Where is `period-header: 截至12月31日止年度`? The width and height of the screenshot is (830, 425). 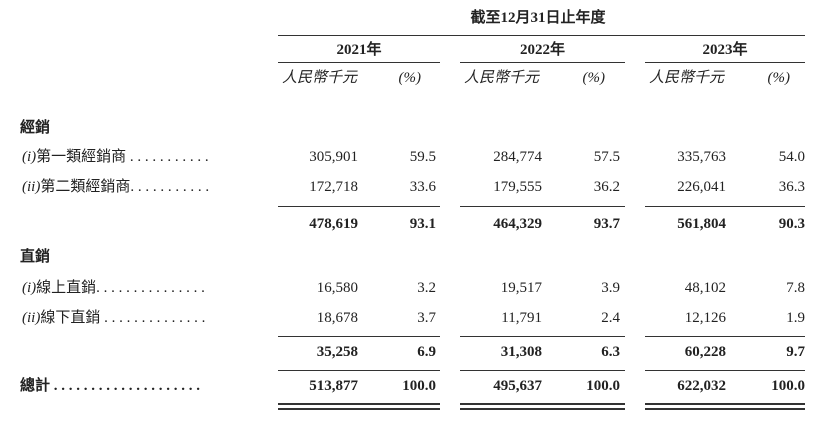 period-header: 截至12月31日止年度 is located at coordinates (538, 18).